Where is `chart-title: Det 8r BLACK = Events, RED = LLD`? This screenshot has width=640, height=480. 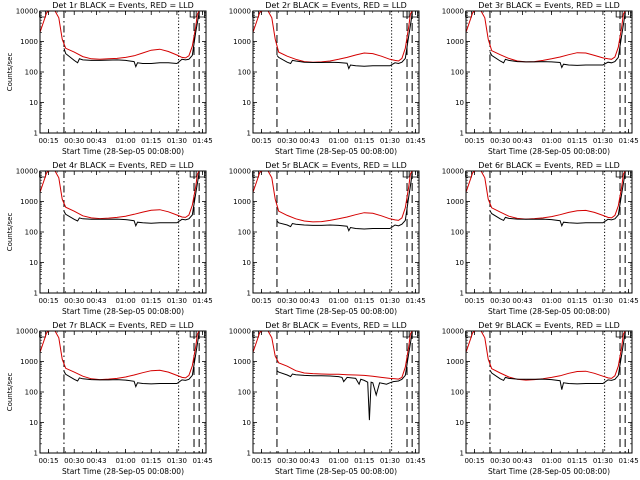
chart-title: Det 8r BLACK = Events, RED = LLD is located at coordinates (336, 325).